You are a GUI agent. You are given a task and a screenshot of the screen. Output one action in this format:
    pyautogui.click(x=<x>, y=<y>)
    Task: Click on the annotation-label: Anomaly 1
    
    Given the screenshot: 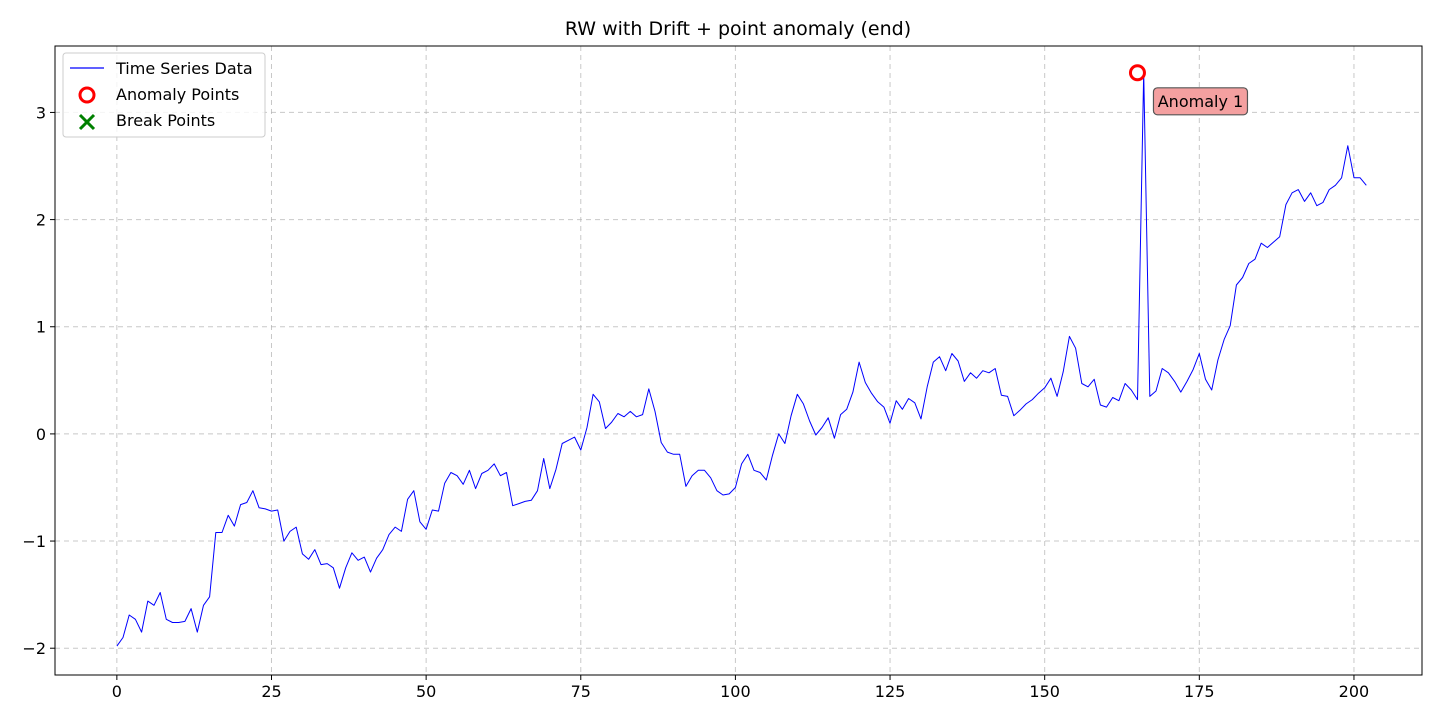 What is the action you would take?
    pyautogui.click(x=1200, y=101)
    